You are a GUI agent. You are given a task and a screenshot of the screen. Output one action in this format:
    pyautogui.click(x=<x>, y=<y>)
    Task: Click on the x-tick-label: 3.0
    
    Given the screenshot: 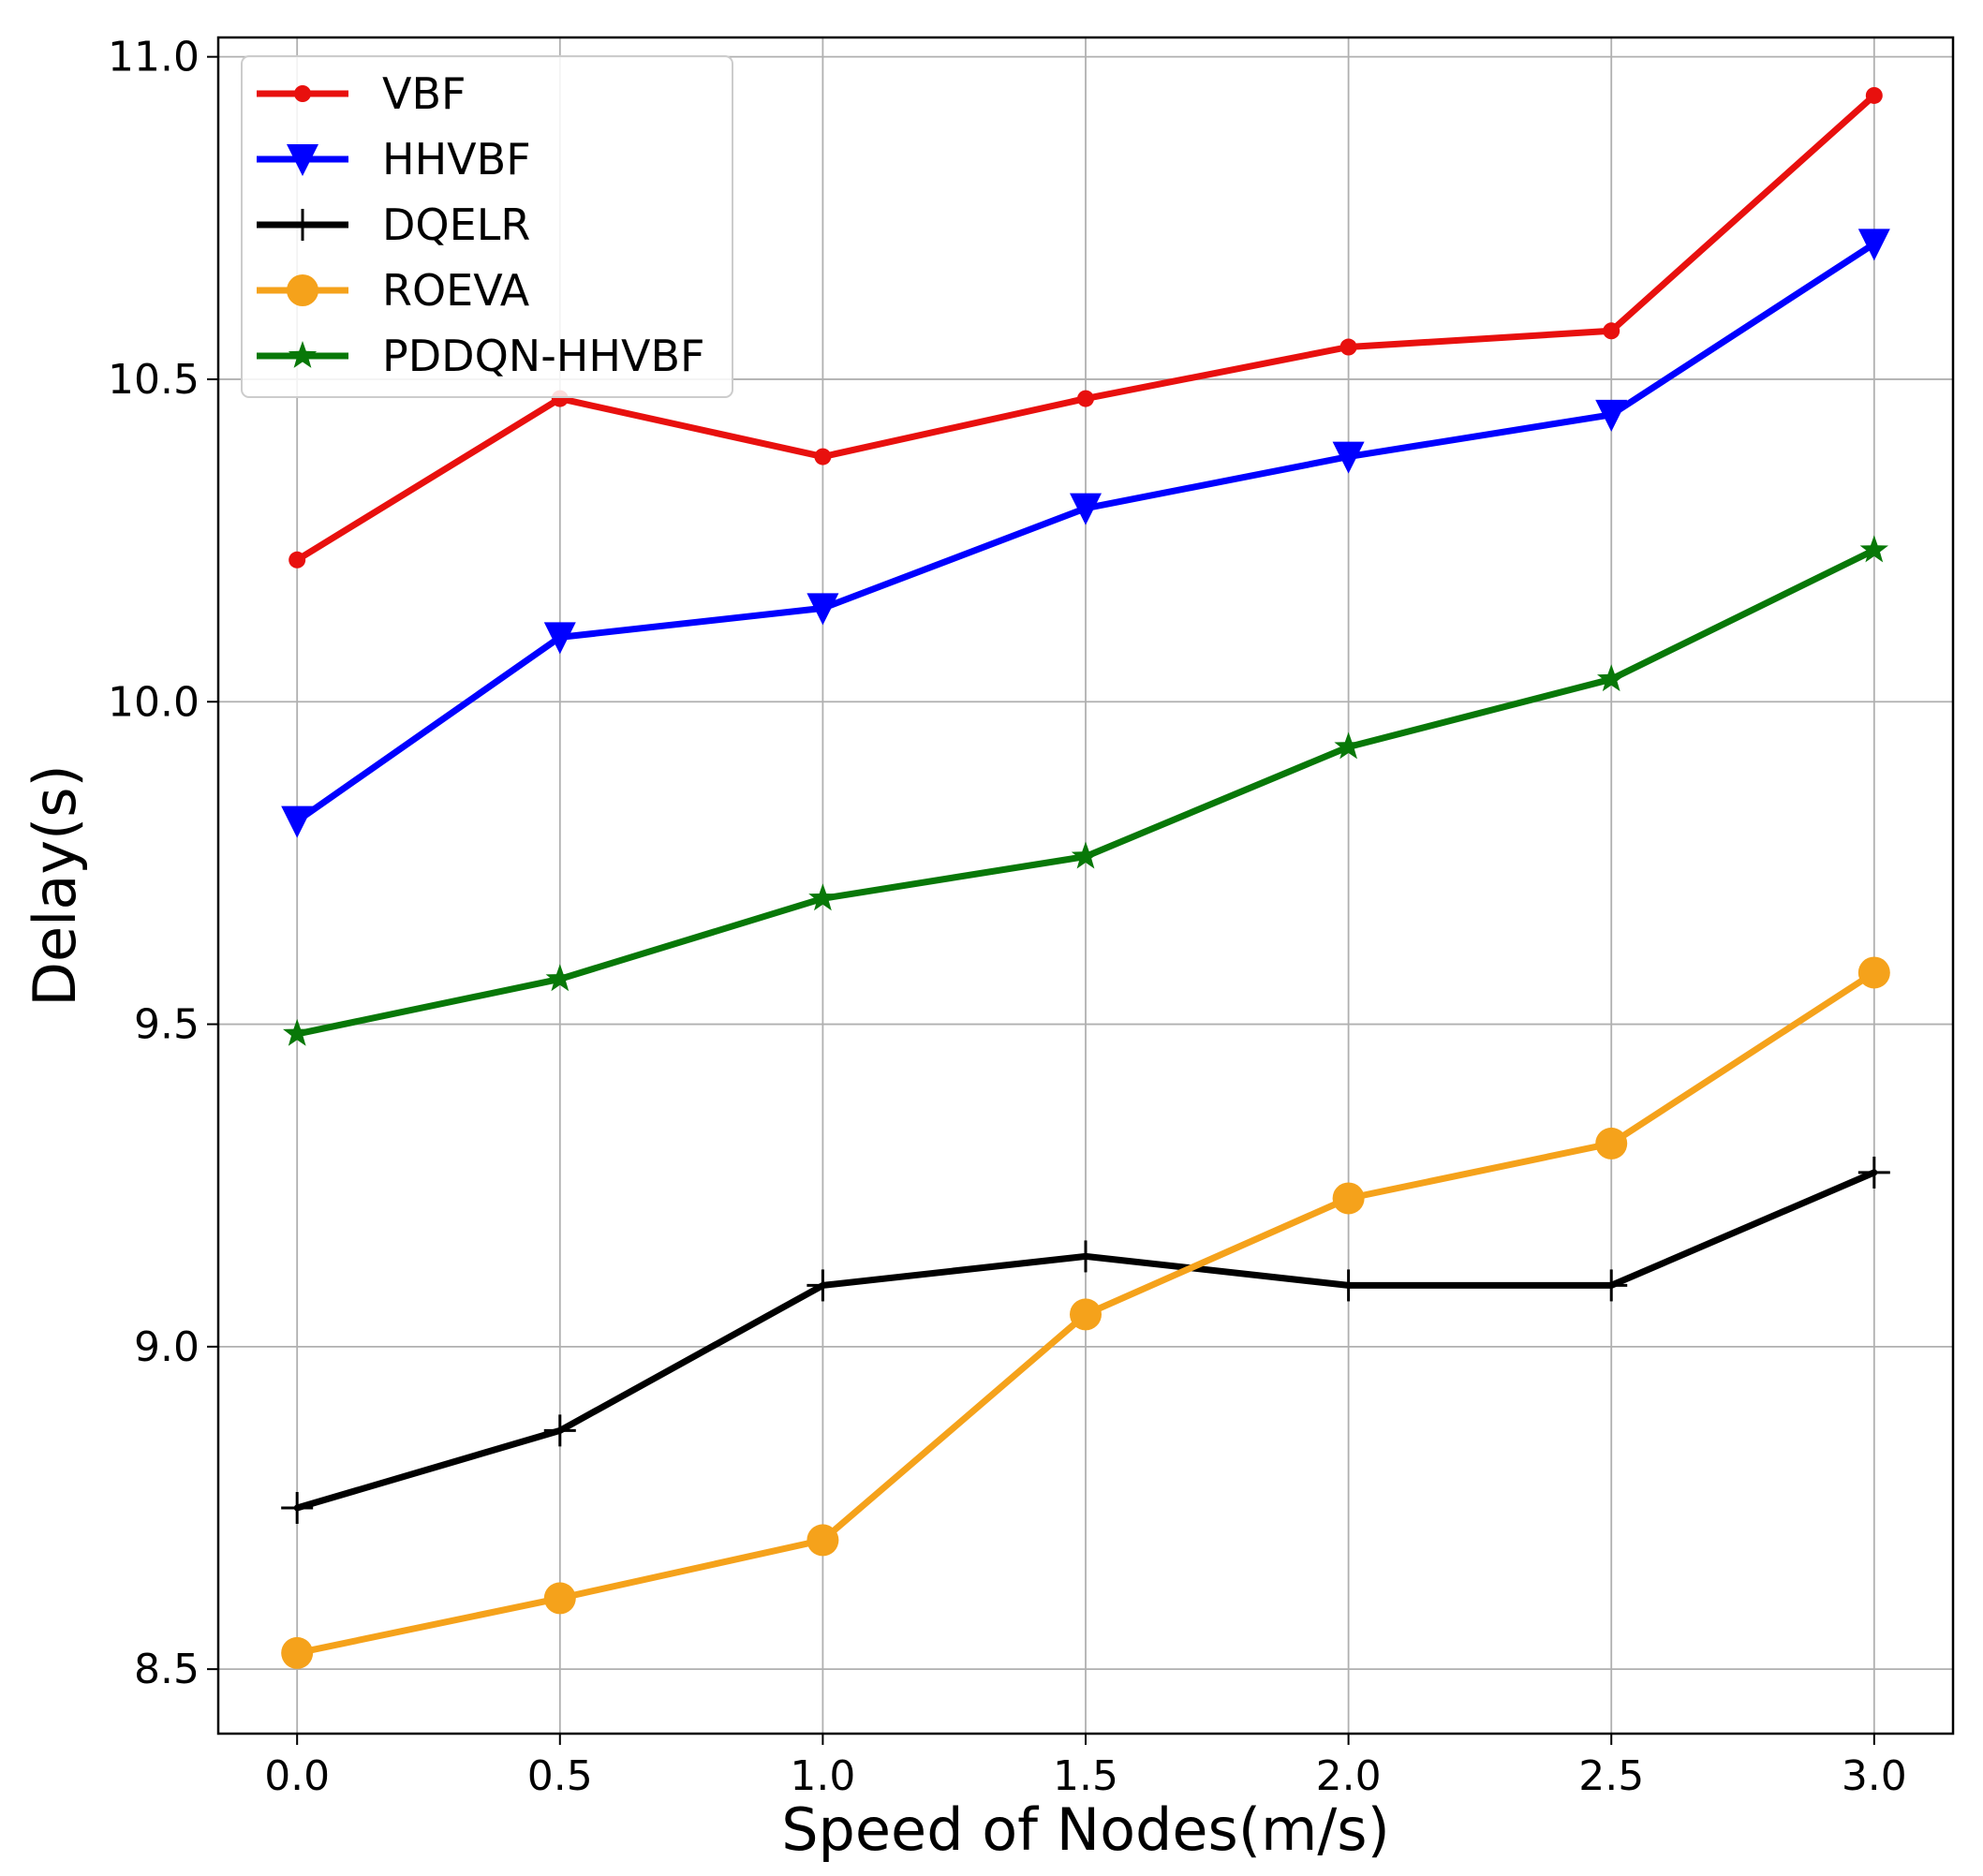 What is the action you would take?
    pyautogui.click(x=1874, y=1776)
    